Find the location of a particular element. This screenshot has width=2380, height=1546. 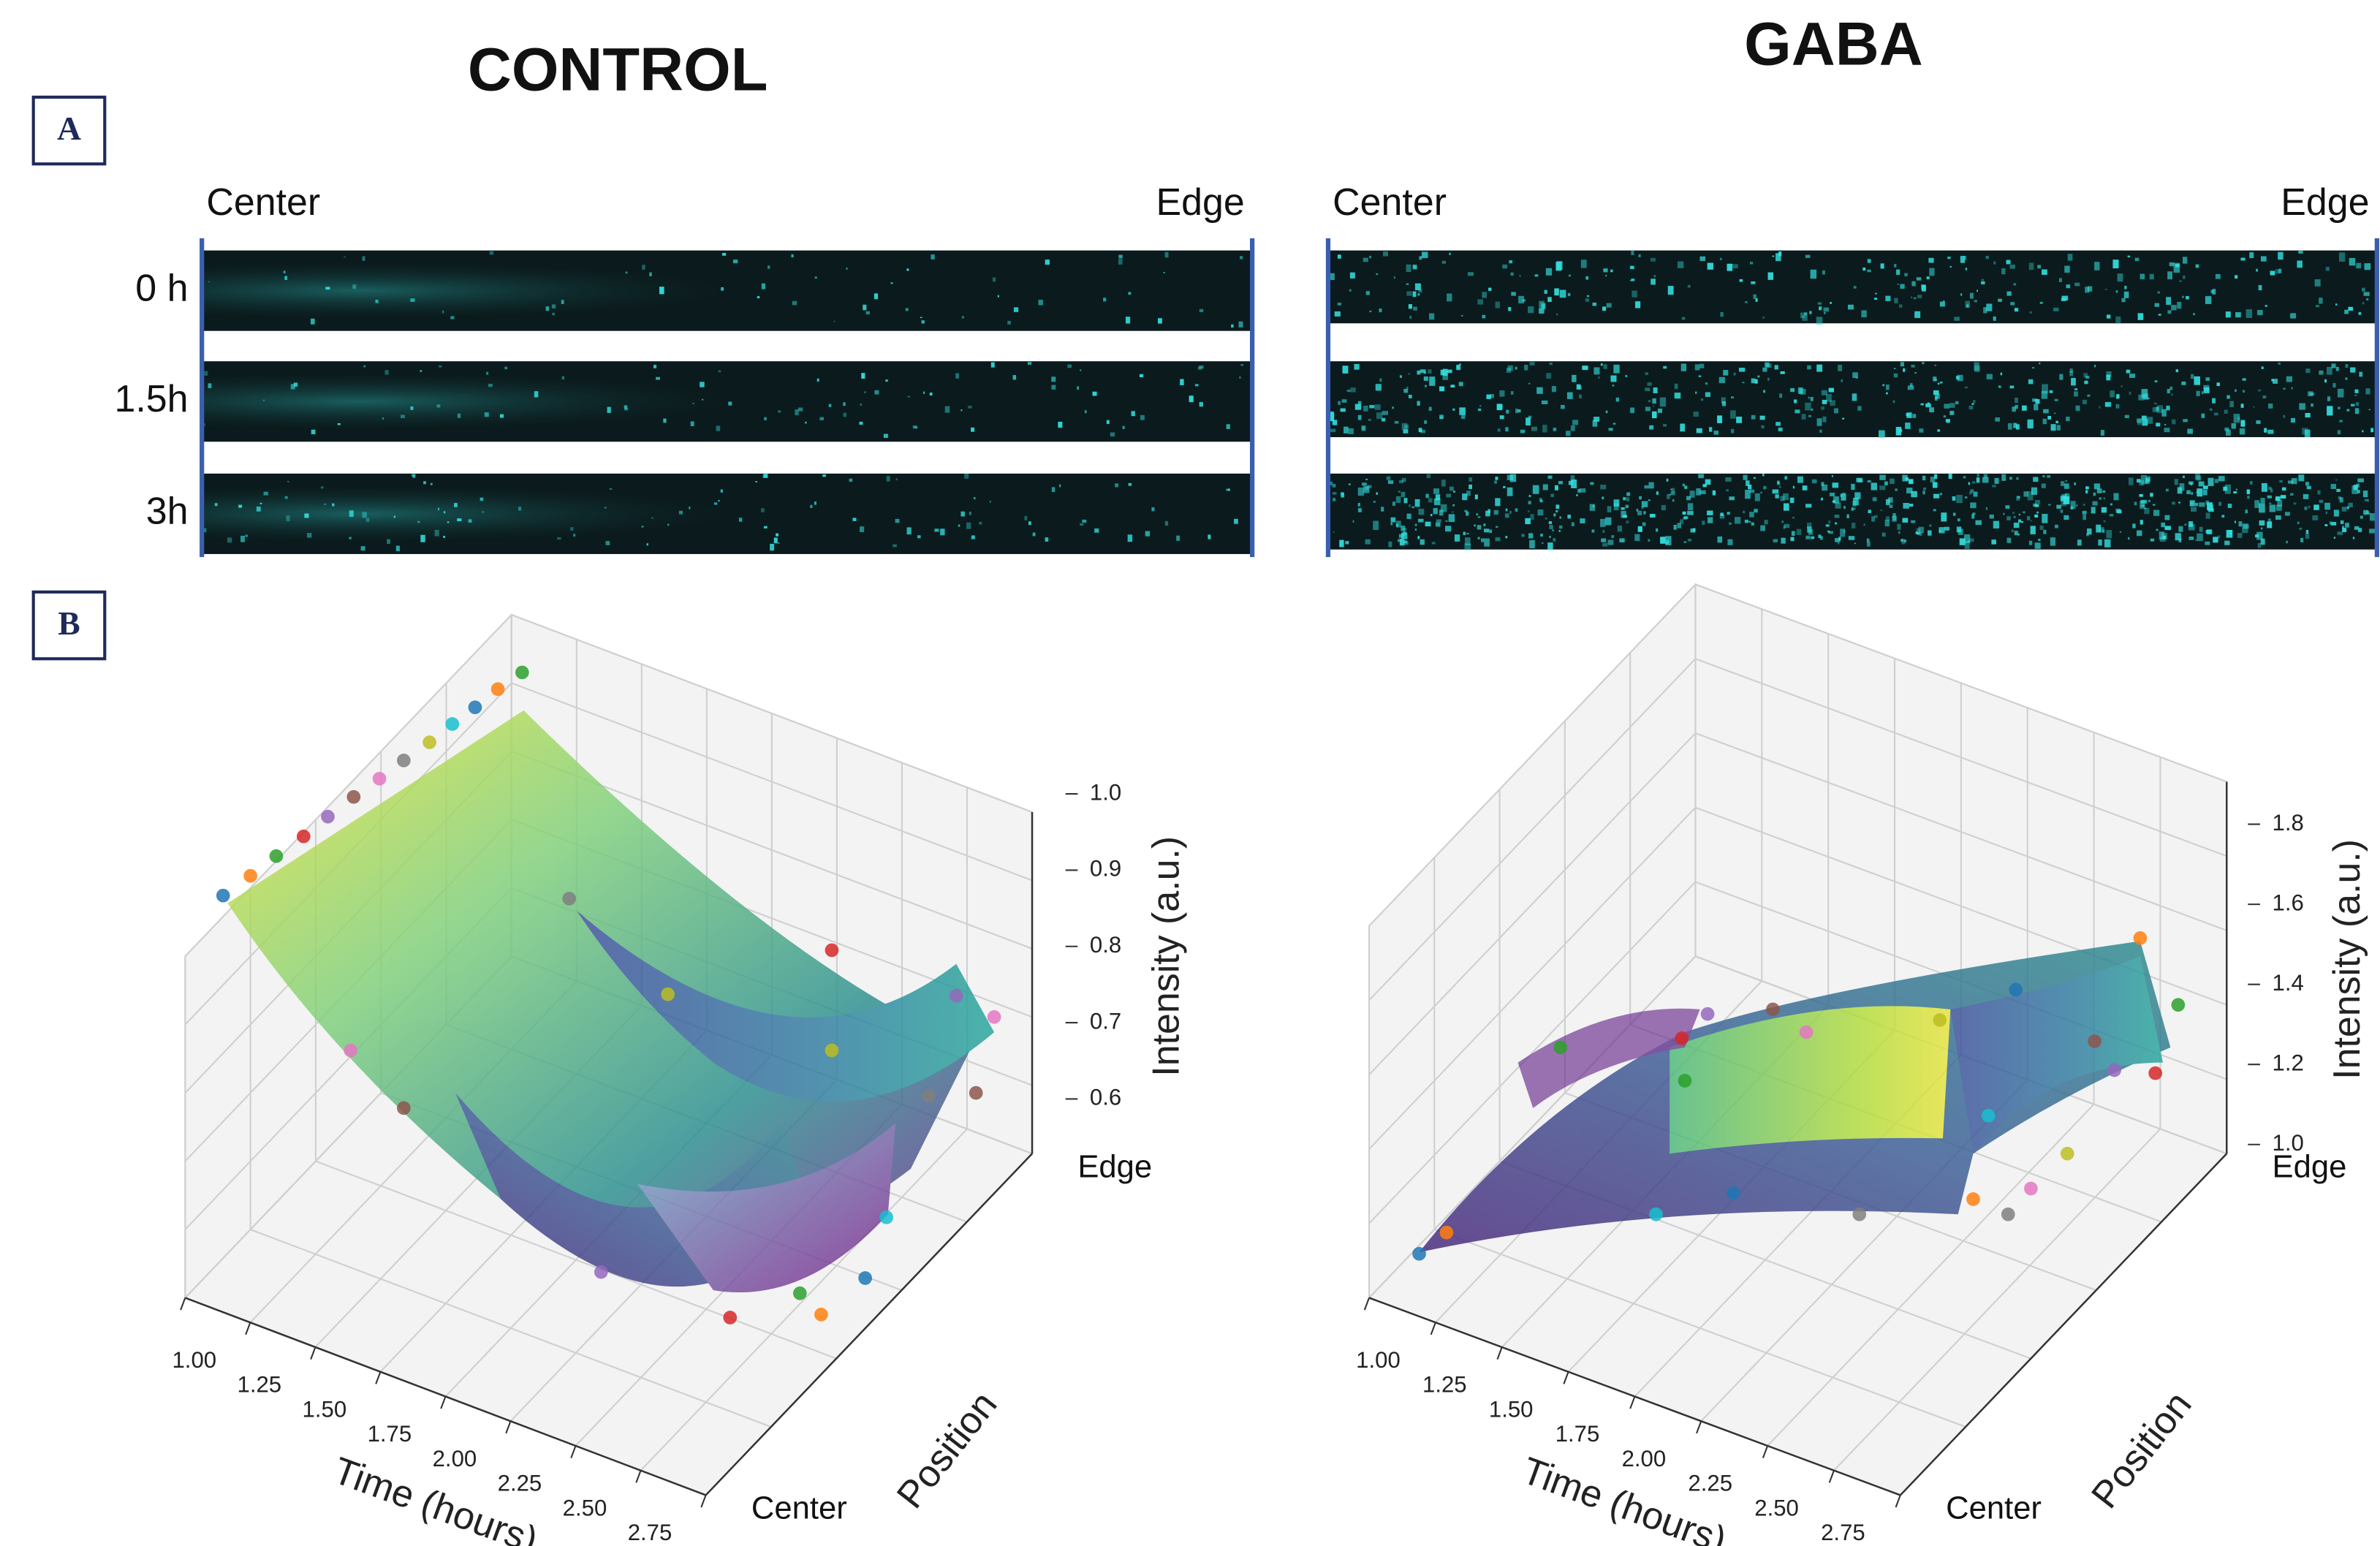

row-label: 3h is located at coordinates (167, 511).